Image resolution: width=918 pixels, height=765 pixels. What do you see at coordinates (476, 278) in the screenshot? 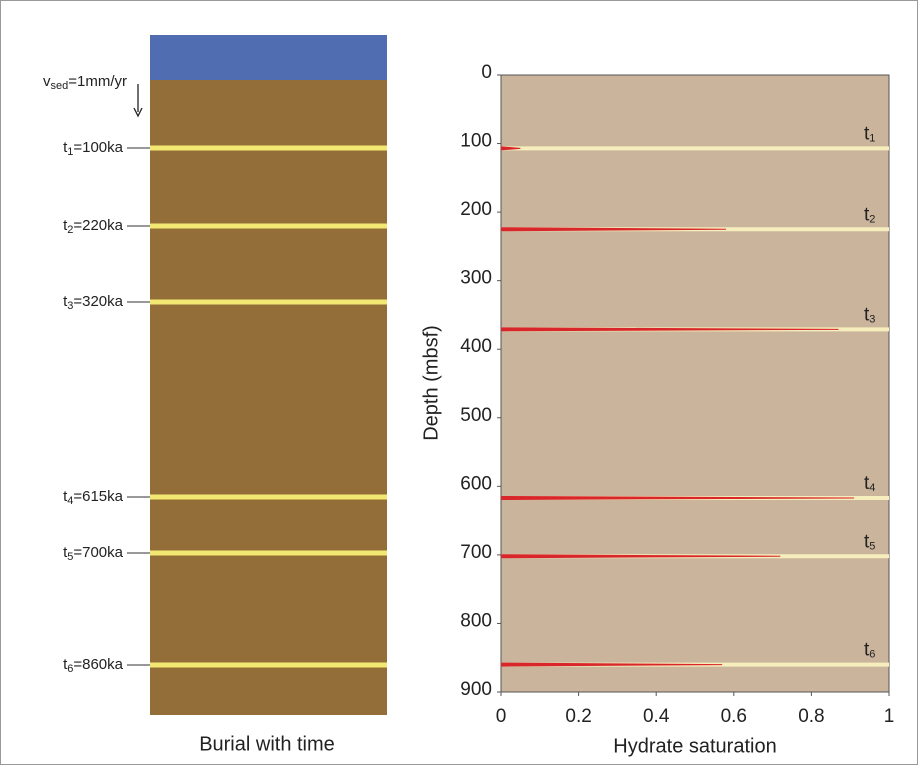
I see `y-tick-label: 300` at bounding box center [476, 278].